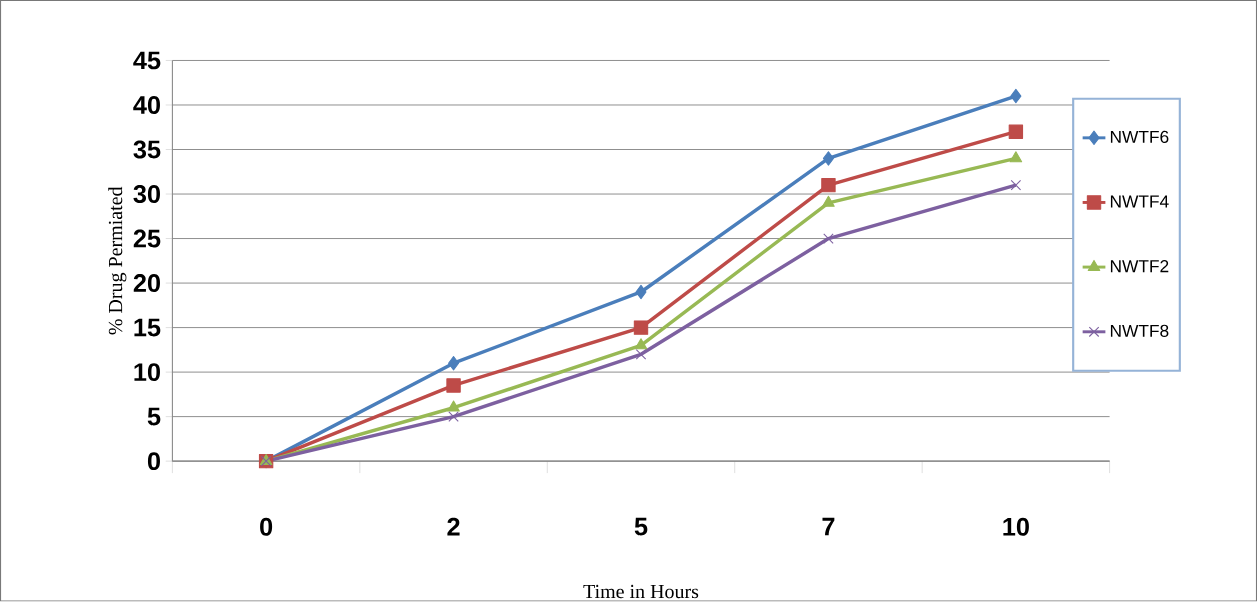 This screenshot has width=1257, height=602. I want to click on x-tick-label: 7, so click(828, 527).